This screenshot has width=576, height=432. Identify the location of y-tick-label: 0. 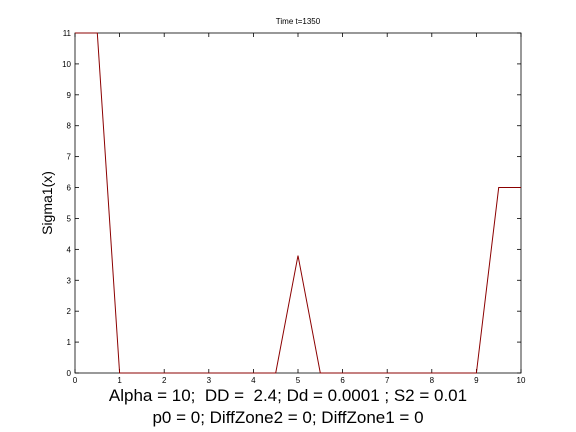
(69, 373).